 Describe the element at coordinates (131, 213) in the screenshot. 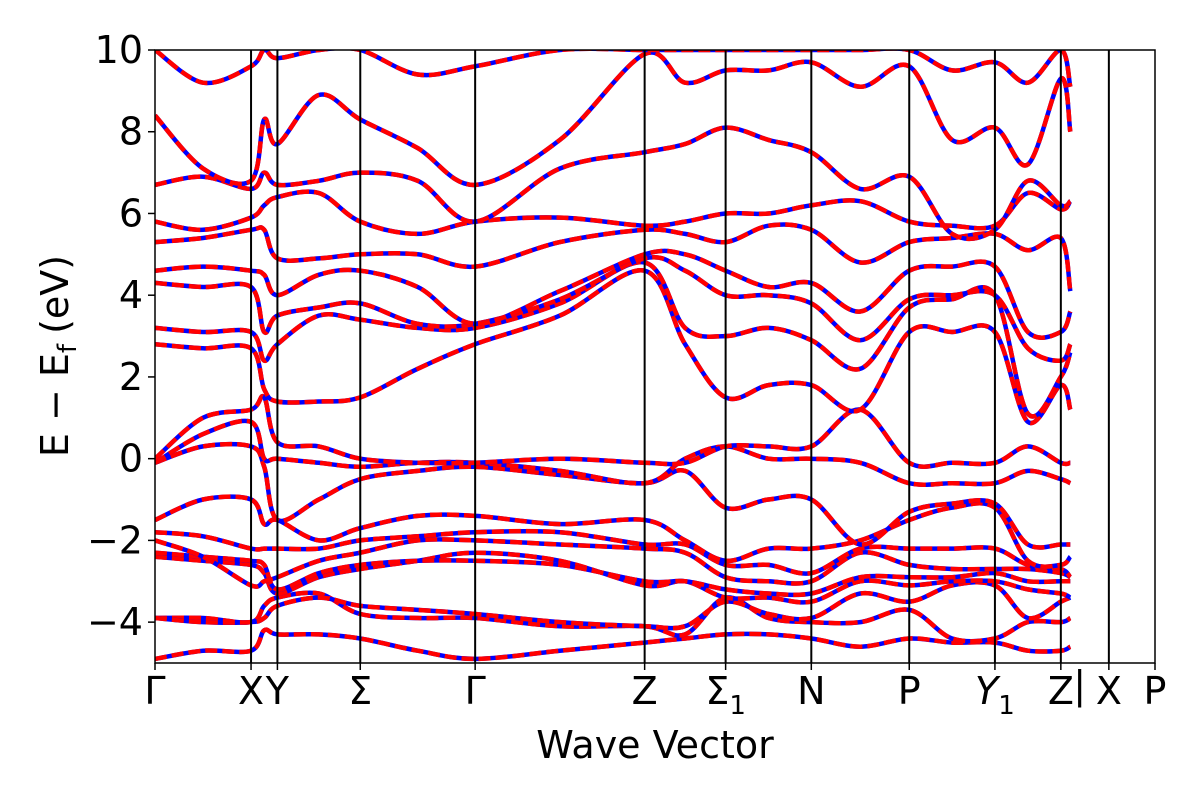

I see `y-tick-label: 6` at that location.